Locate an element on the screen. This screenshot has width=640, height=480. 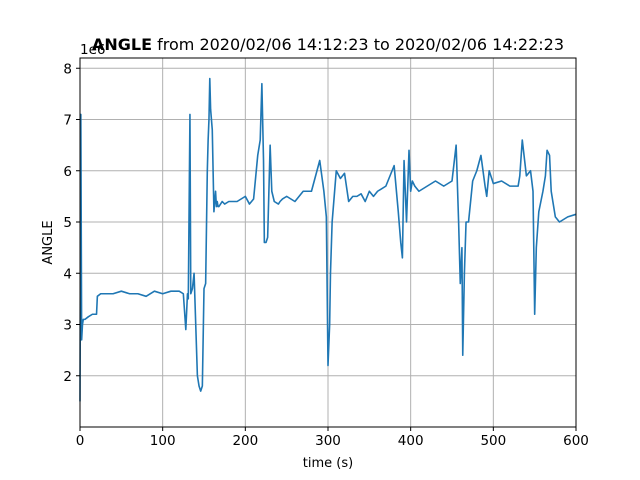
x-tick-label: 300 is located at coordinates (328, 441).